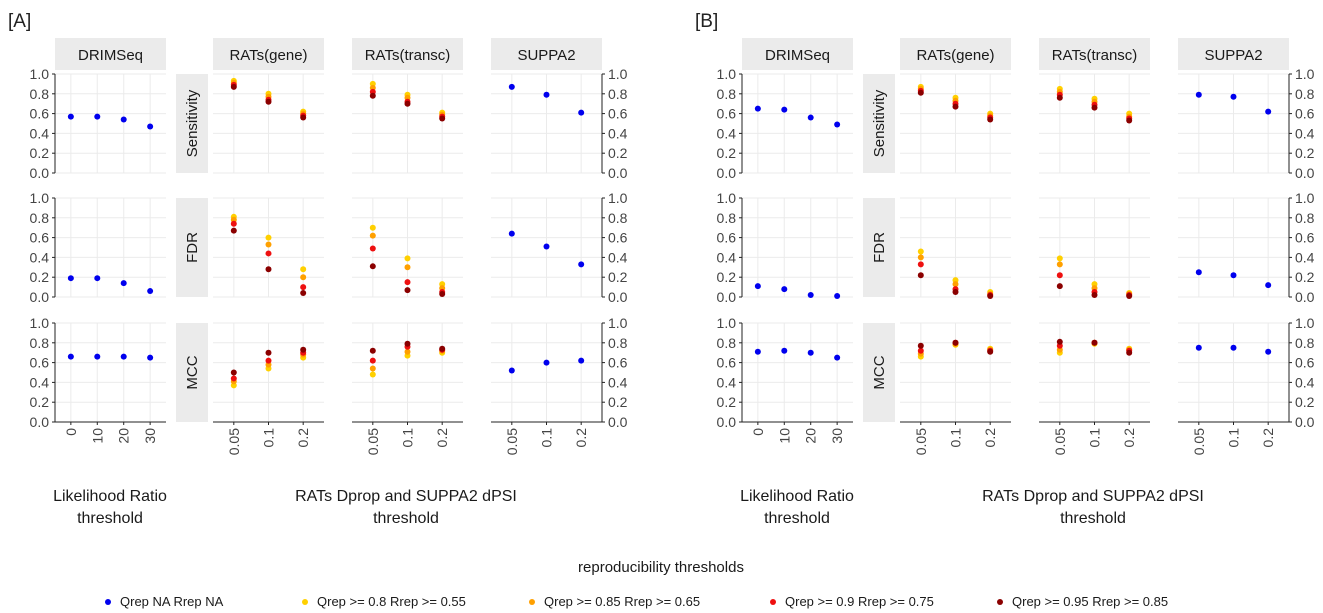 The width and height of the screenshot is (1323, 613). Describe the element at coordinates (758, 432) in the screenshot. I see `x-tick-label: 0` at that location.